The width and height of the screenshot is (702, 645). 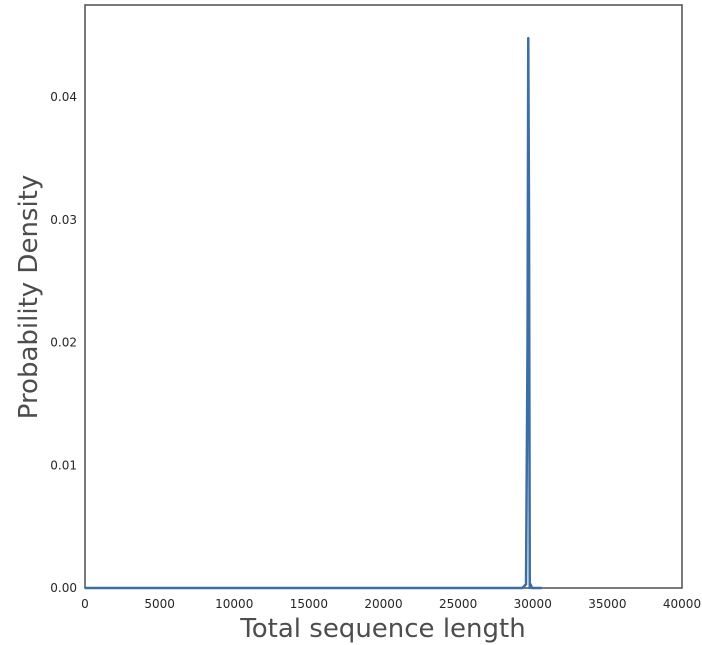 I want to click on x-tick-label: 5000, so click(x=159, y=604).